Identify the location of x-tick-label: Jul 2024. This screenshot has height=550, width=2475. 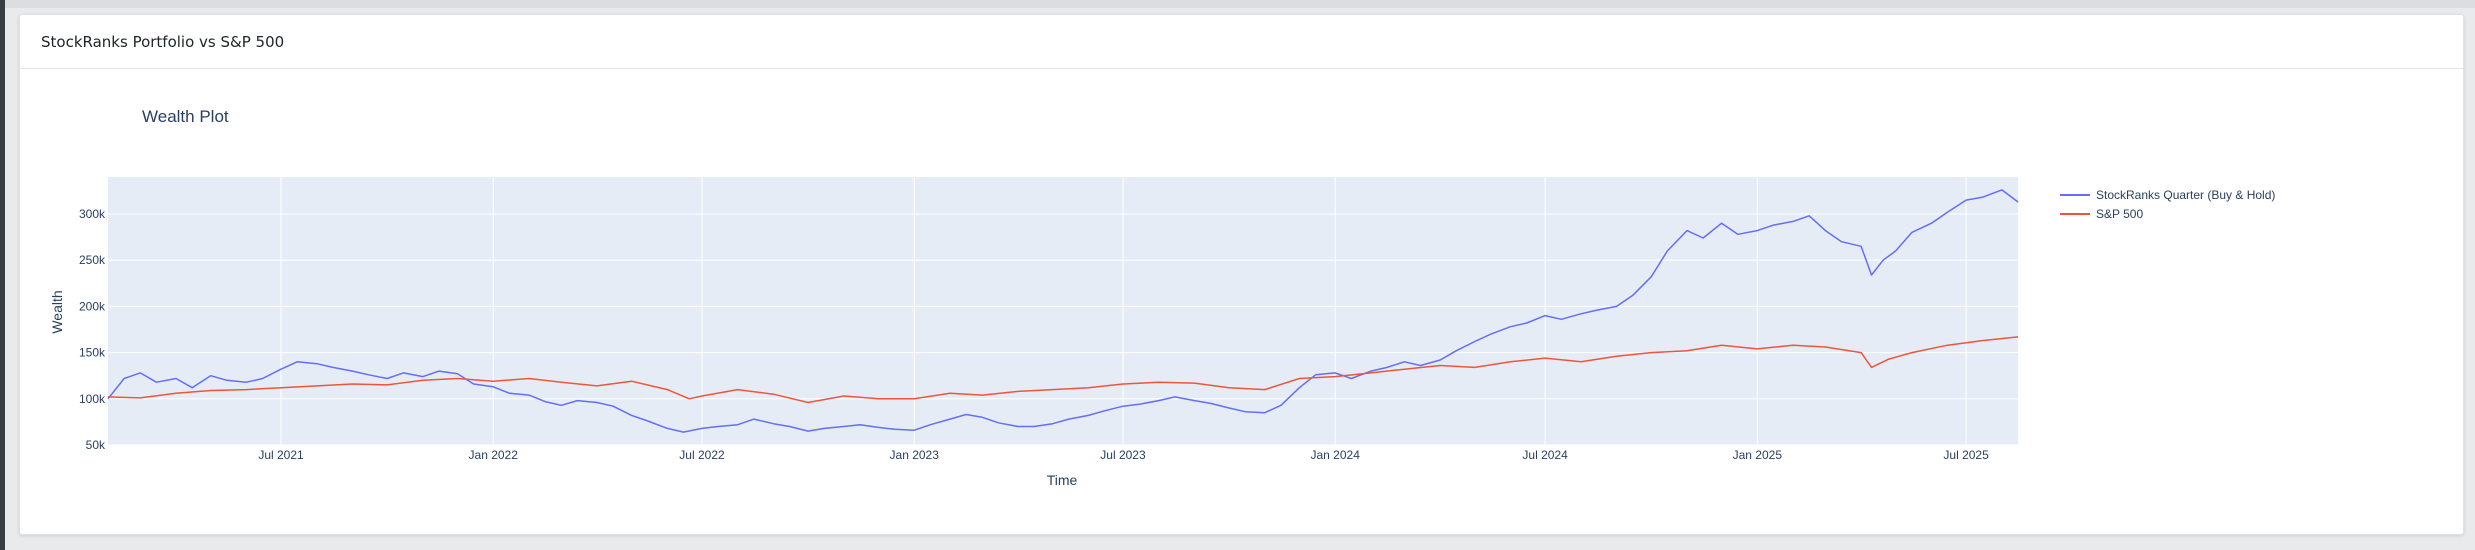
(1545, 455).